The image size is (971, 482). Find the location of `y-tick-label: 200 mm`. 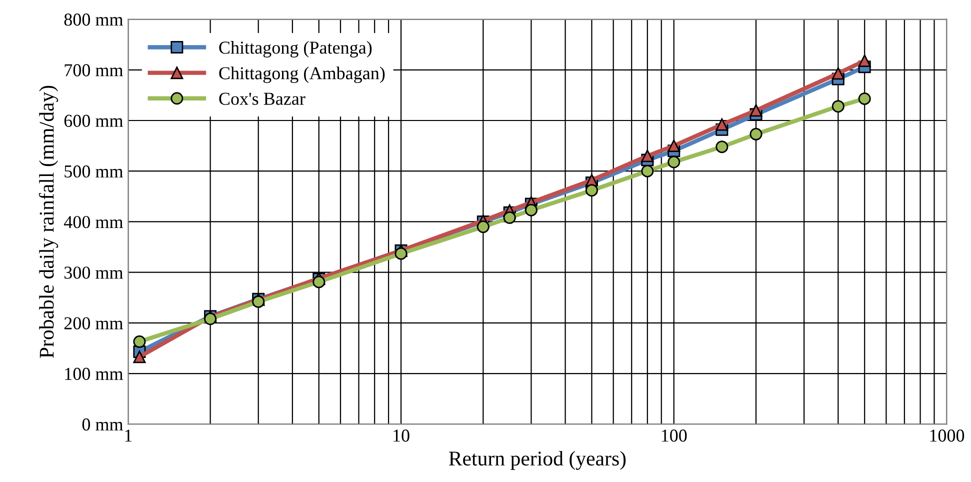

y-tick-label: 200 mm is located at coordinates (94, 323).